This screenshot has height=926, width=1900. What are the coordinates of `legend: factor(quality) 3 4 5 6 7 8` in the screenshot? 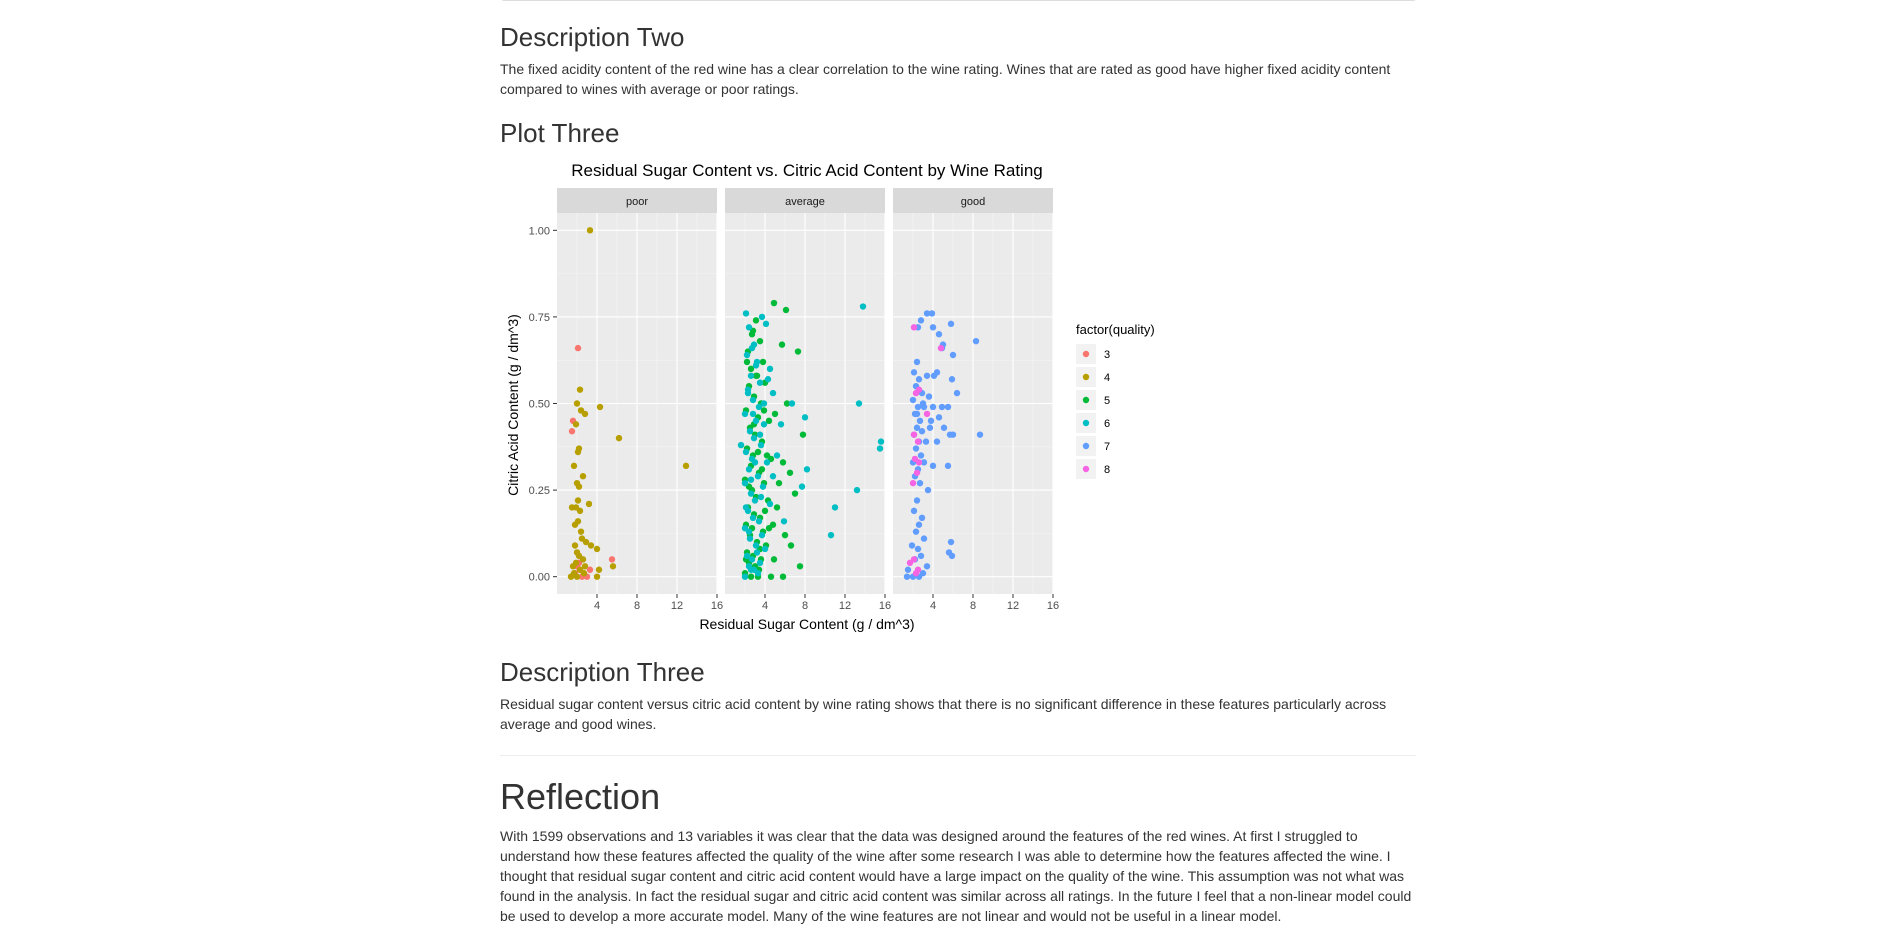 It's located at (1115, 400).